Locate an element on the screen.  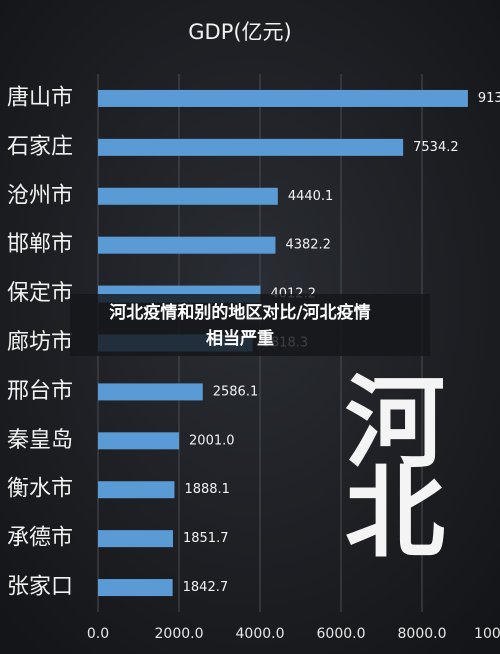
y-tick-label: 秦皇岛 is located at coordinates (40, 440).